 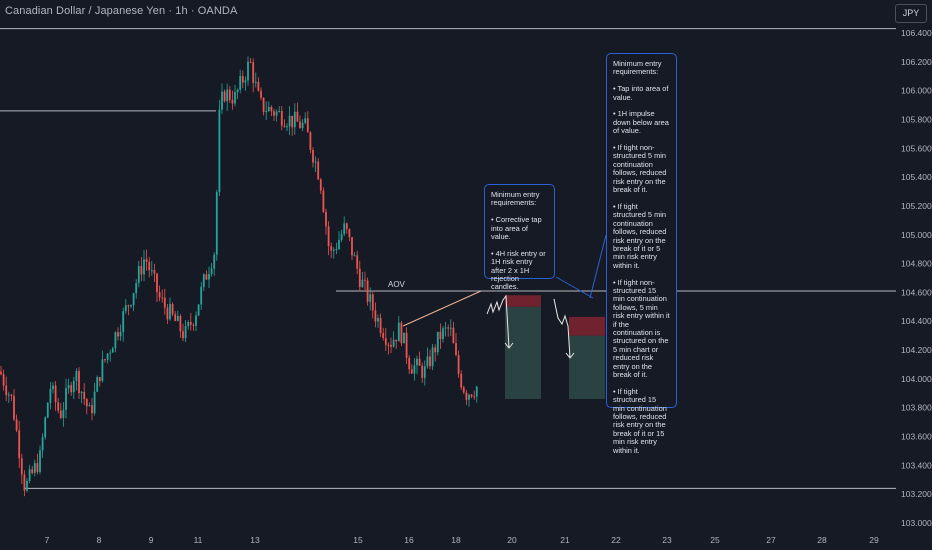 What do you see at coordinates (916, 91) in the screenshot?
I see `y-tick-label: 106.000` at bounding box center [916, 91].